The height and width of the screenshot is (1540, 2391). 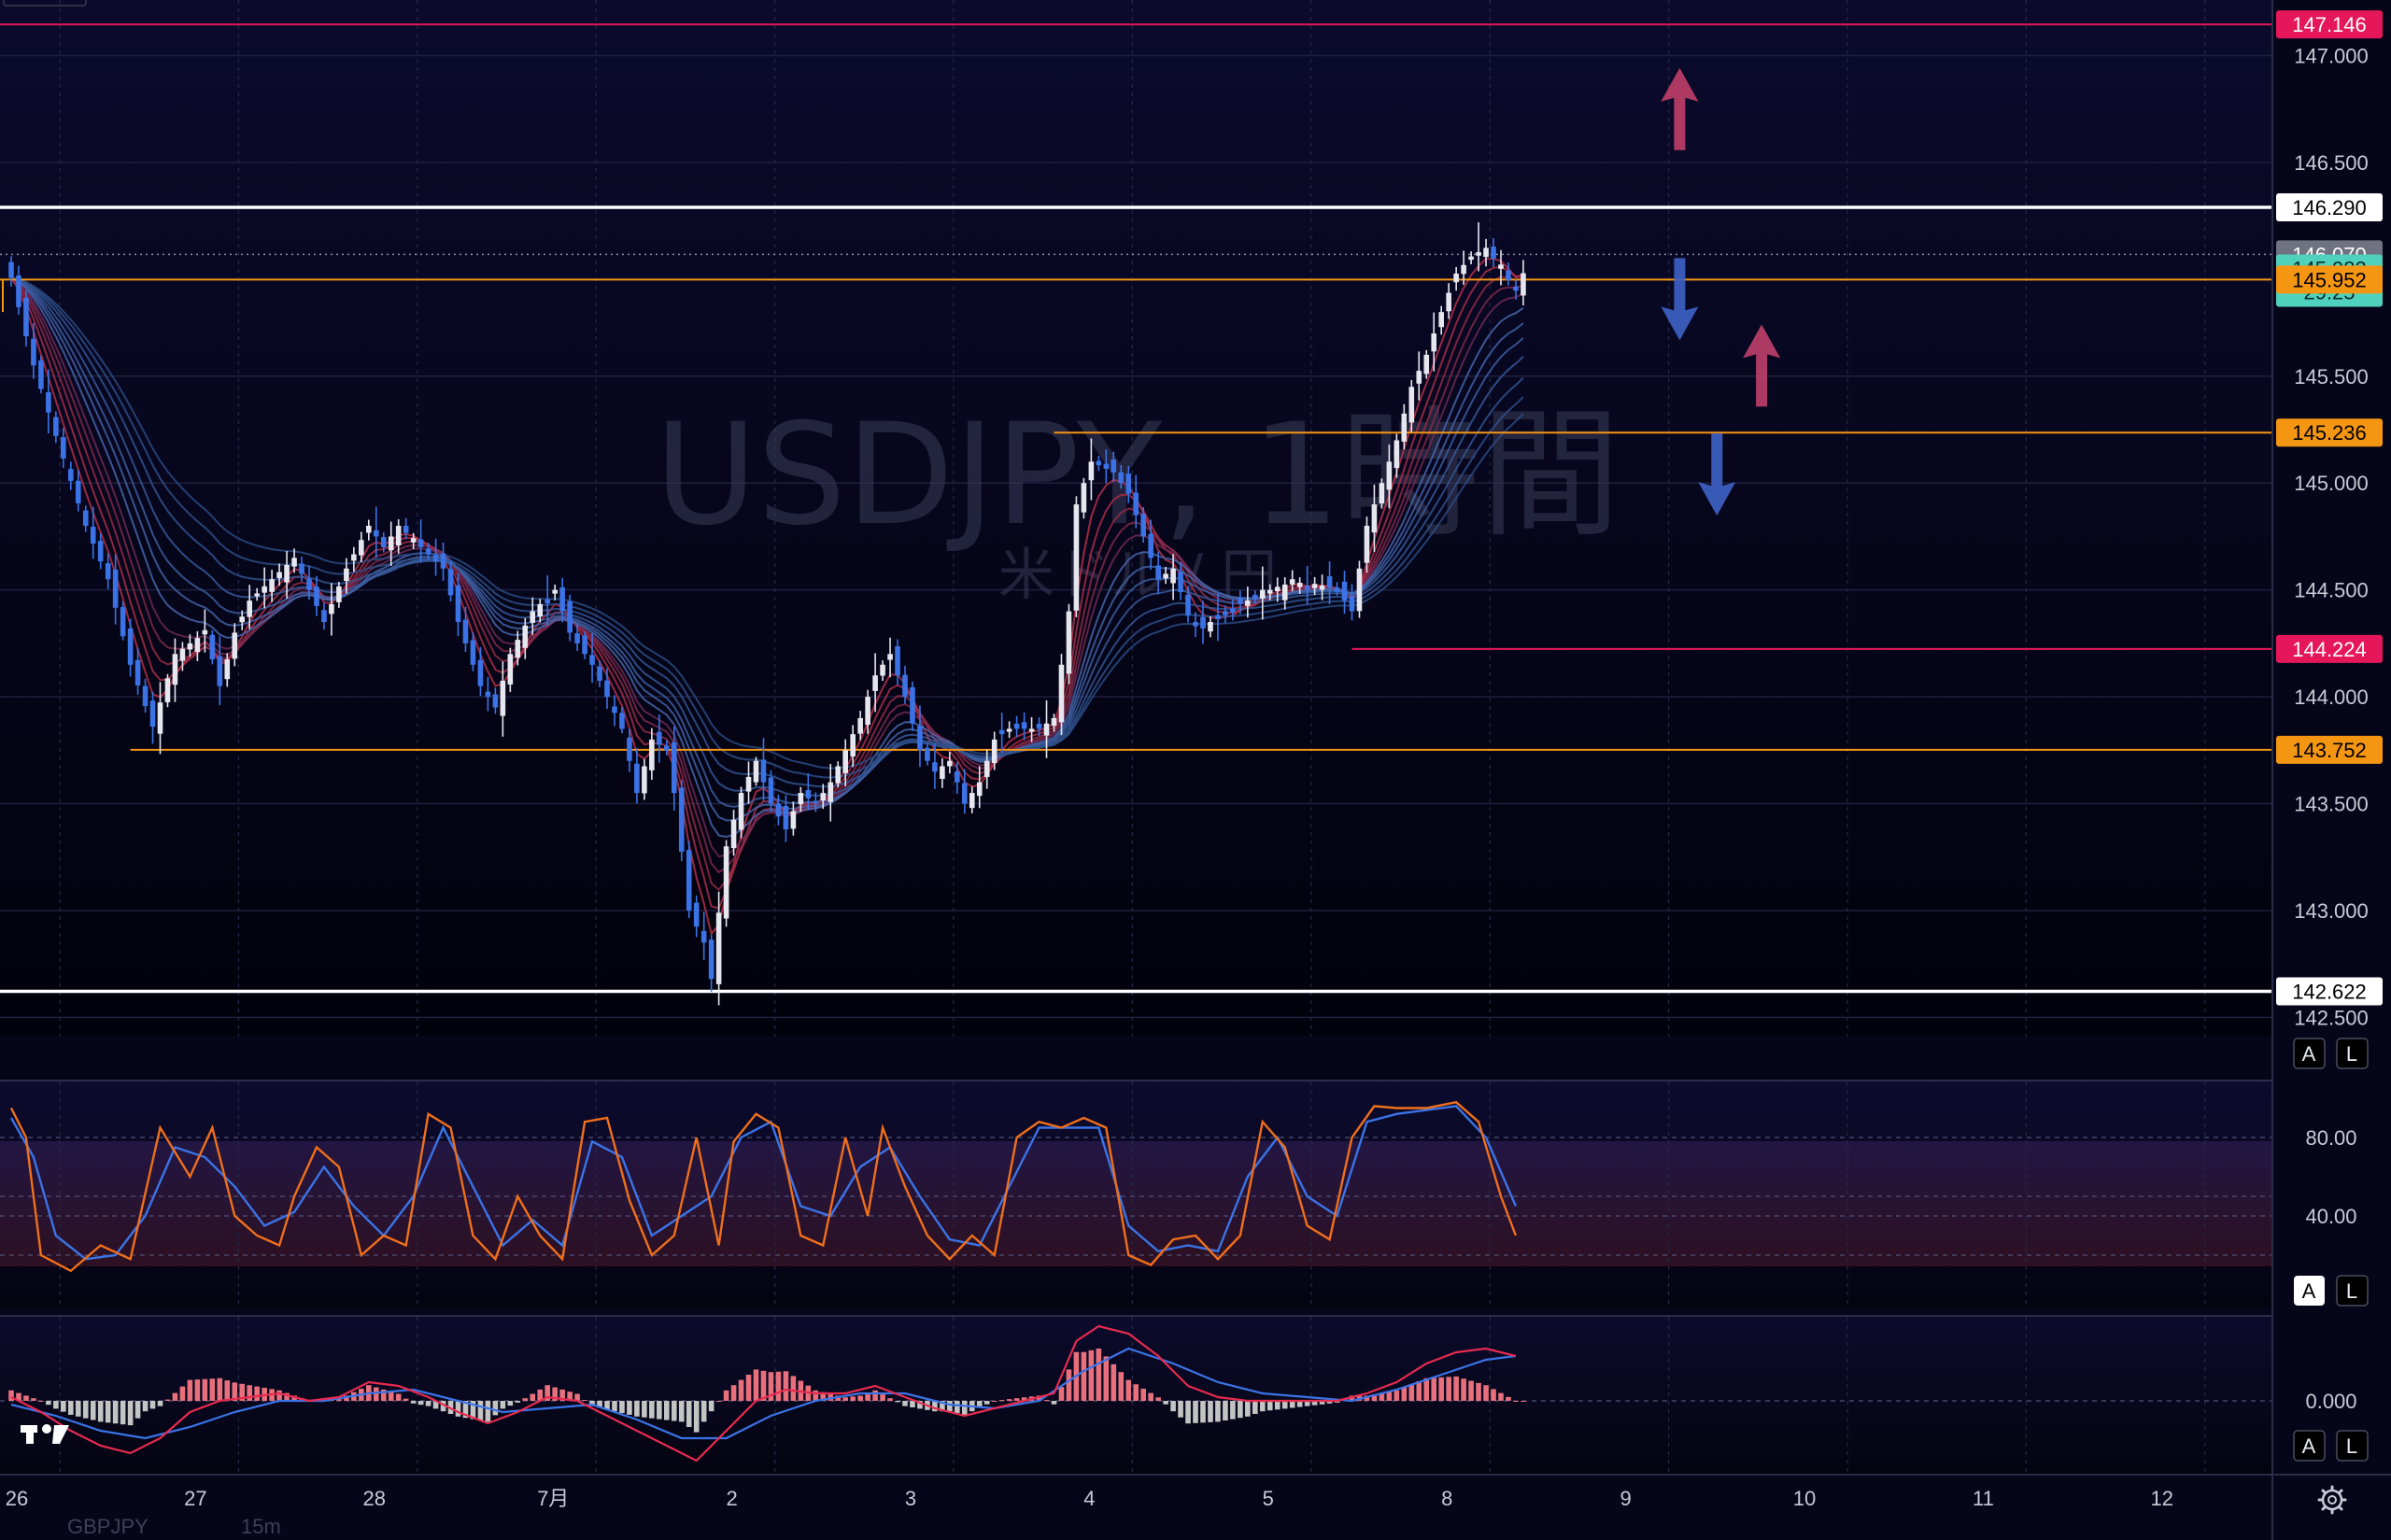 I want to click on arrow-up-icon, so click(x=1762, y=366).